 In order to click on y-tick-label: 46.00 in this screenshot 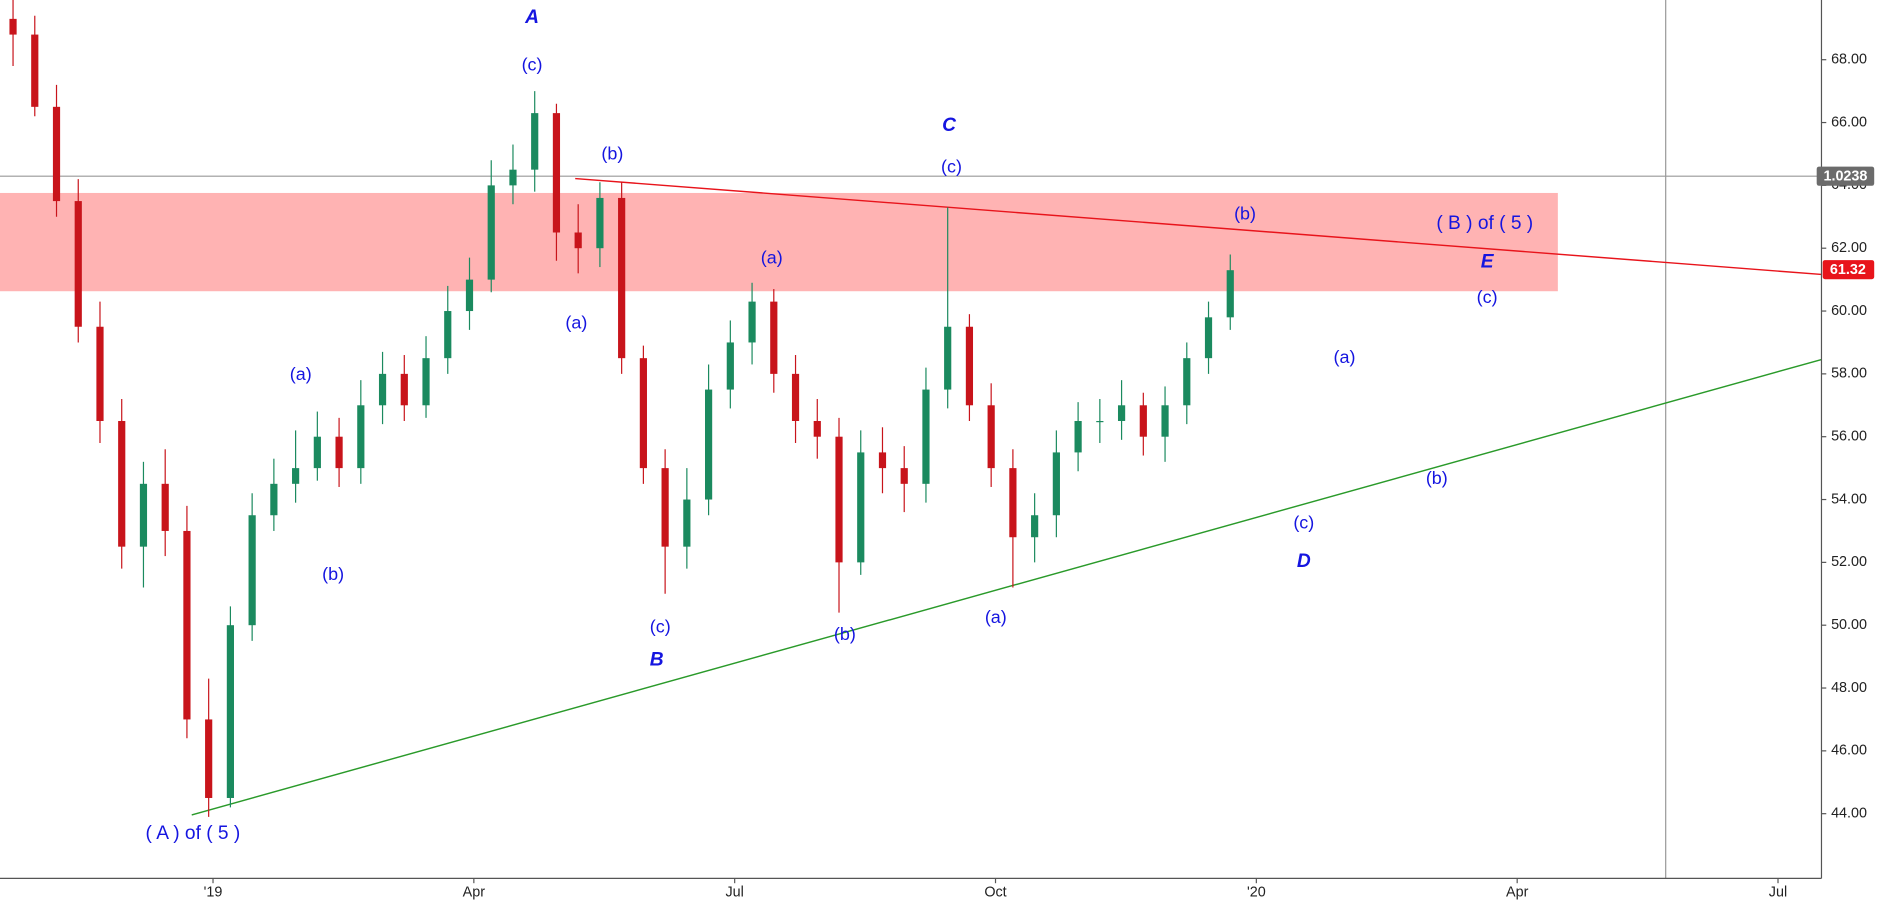, I will do `click(1849, 751)`.